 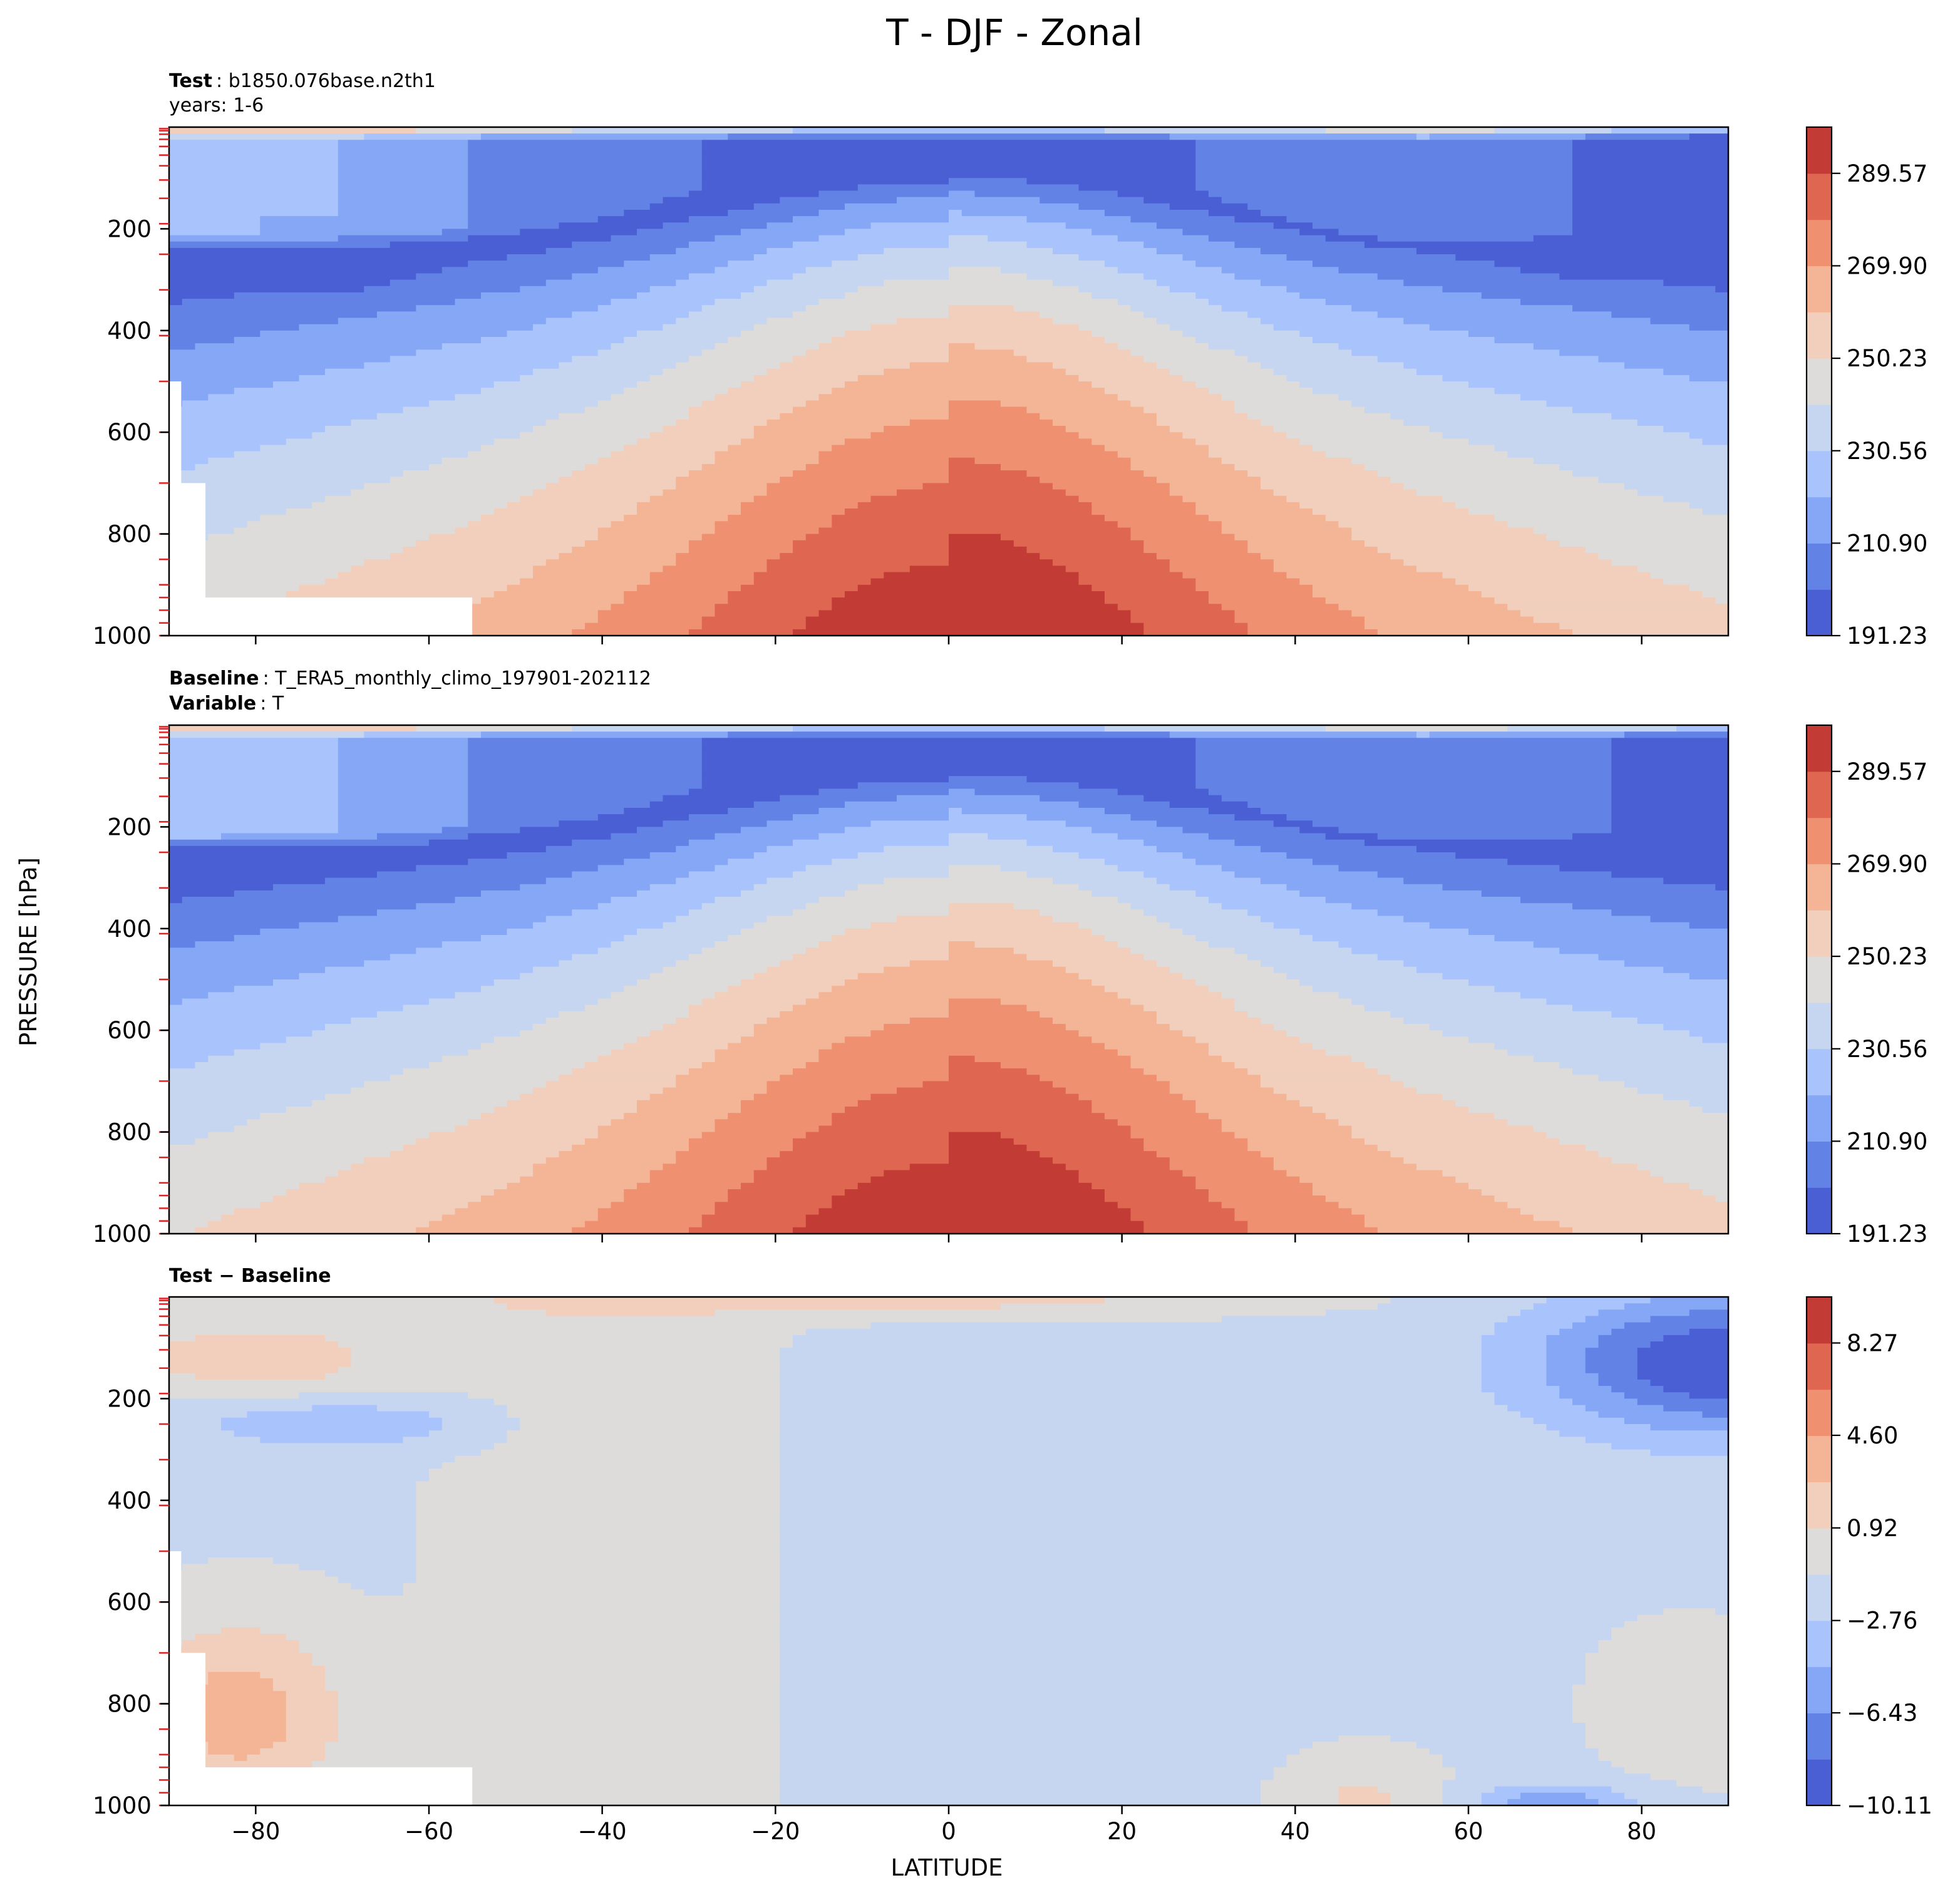 What do you see at coordinates (1641, 1831) in the screenshot?
I see `x-tick-label: 80` at bounding box center [1641, 1831].